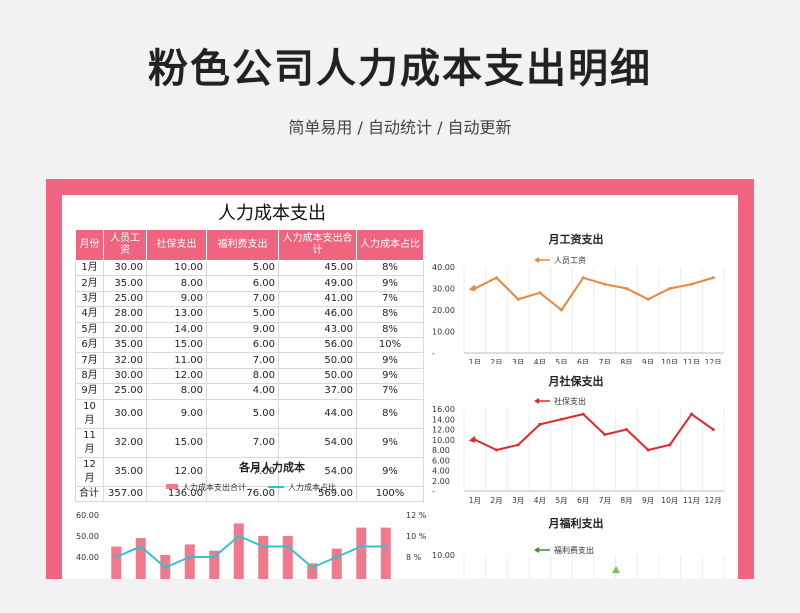 The image size is (800, 613). Describe the element at coordinates (669, 361) in the screenshot. I see `x-tick-label: 10月` at that location.